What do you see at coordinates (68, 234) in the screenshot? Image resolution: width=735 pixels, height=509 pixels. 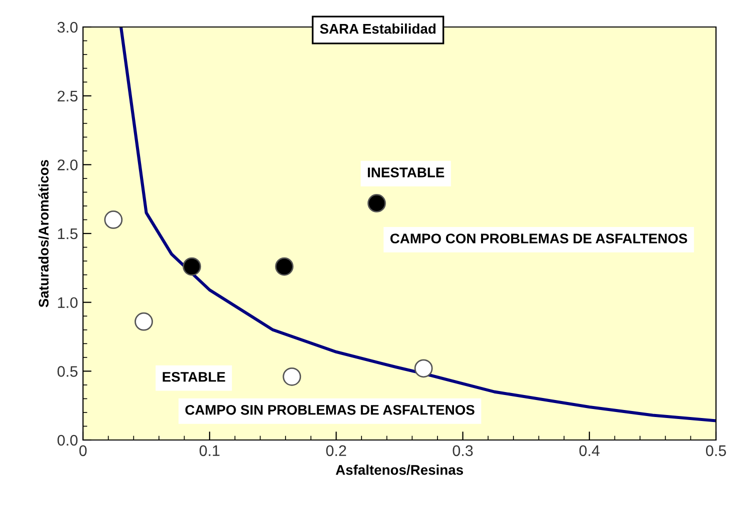 I see `y-tick-label: 1.5` at bounding box center [68, 234].